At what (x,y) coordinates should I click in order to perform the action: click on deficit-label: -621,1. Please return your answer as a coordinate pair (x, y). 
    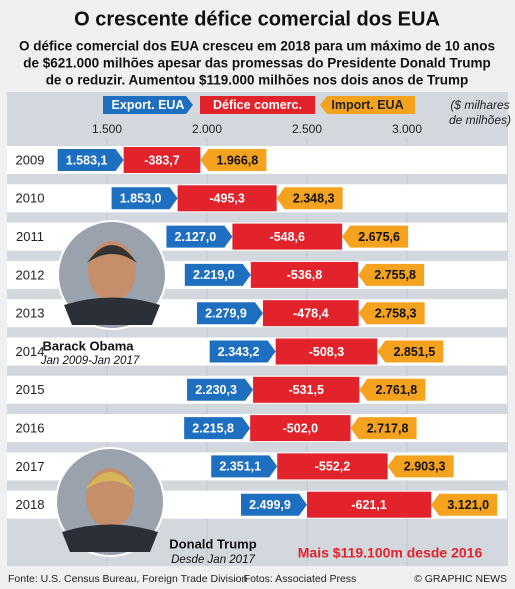
    Looking at the image, I should click on (368, 505).